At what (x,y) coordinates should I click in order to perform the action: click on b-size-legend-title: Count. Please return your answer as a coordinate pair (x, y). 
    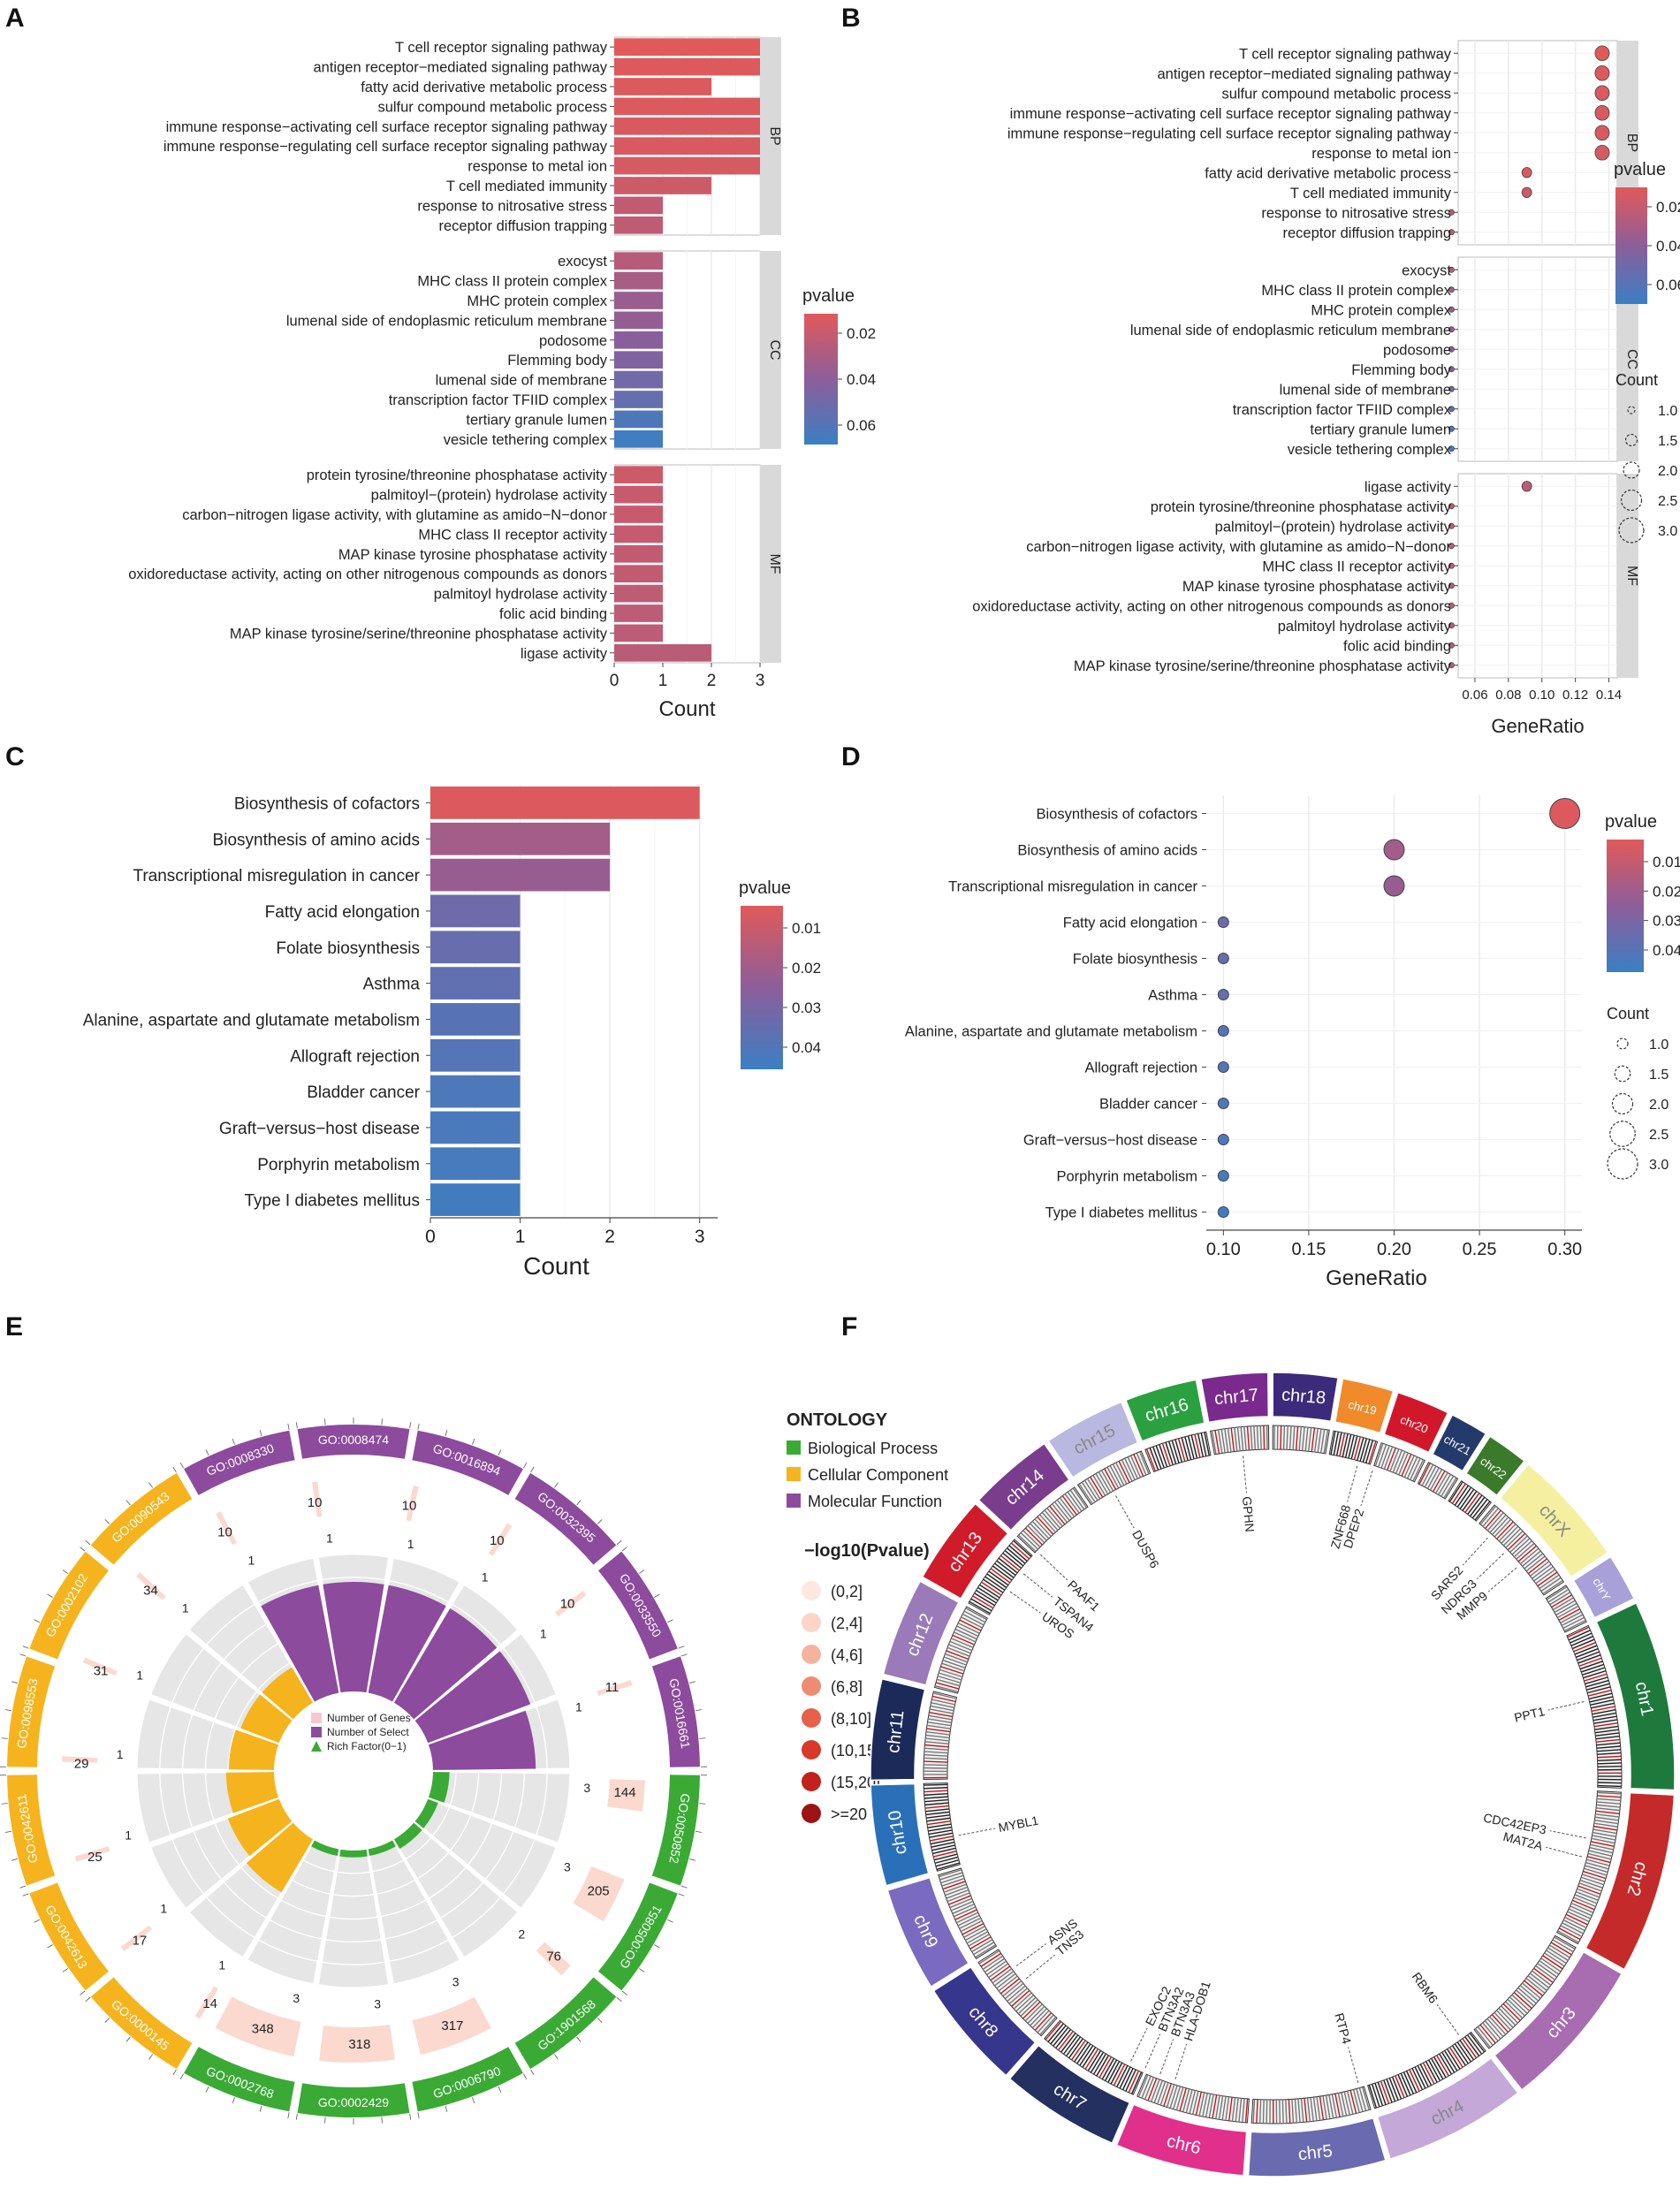
    Looking at the image, I should click on (1636, 380).